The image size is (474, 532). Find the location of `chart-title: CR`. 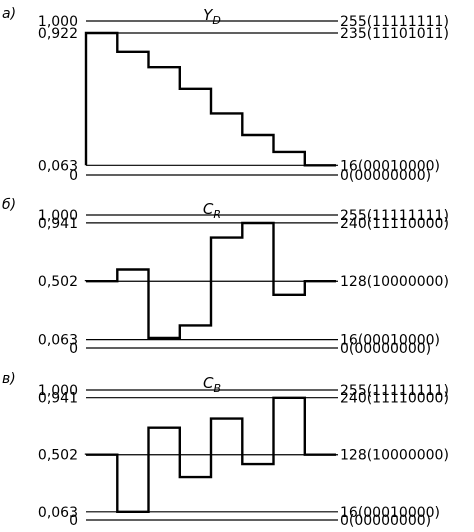

chart-title: CR is located at coordinates (212, 210).